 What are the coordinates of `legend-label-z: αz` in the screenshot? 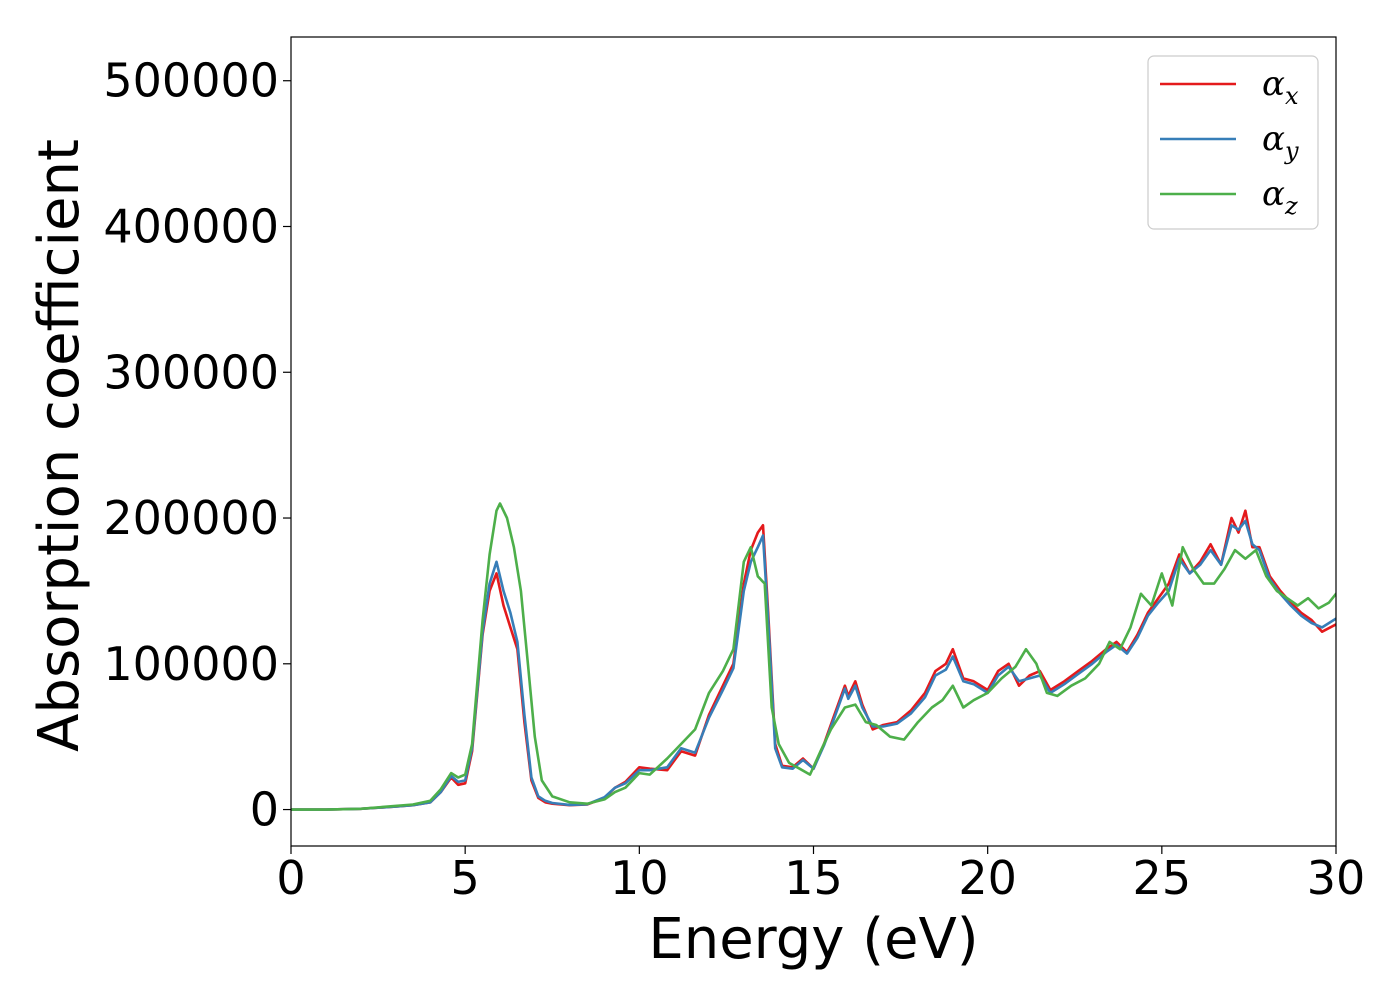 It's located at (1280, 197).